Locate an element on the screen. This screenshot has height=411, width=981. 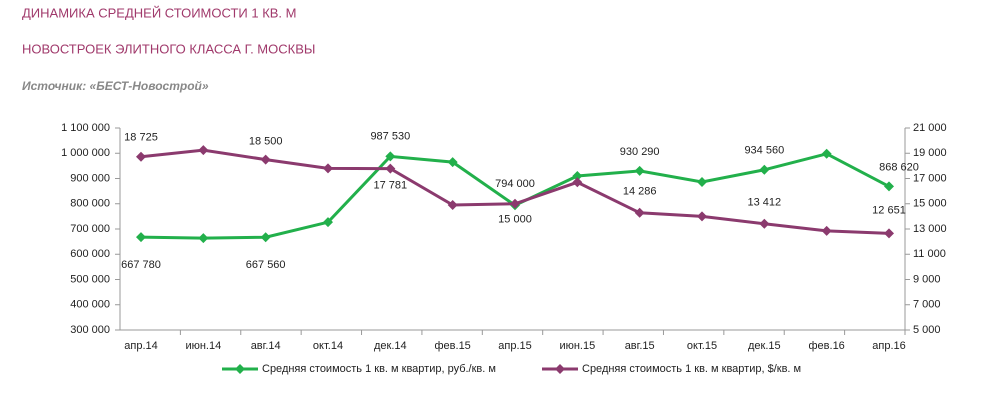
data-label: 868 620 is located at coordinates (899, 167).